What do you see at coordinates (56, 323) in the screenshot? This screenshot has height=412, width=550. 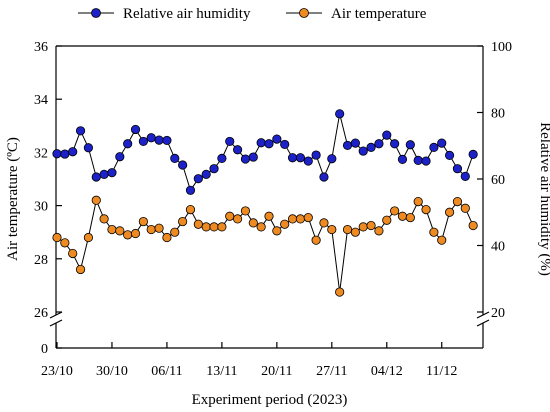 I see `left-axis-break-mark` at bounding box center [56, 323].